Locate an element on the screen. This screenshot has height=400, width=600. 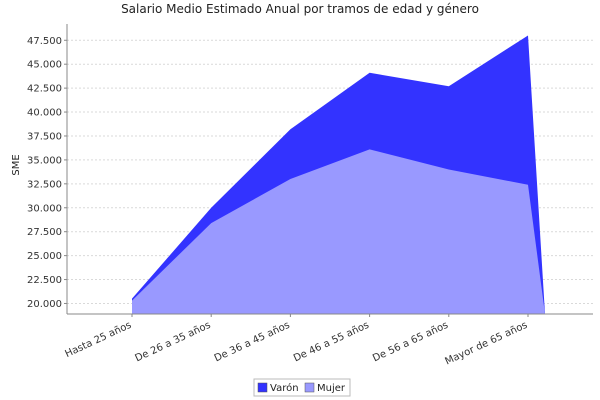
y-tick-label: 25.000 is located at coordinates (44, 256).